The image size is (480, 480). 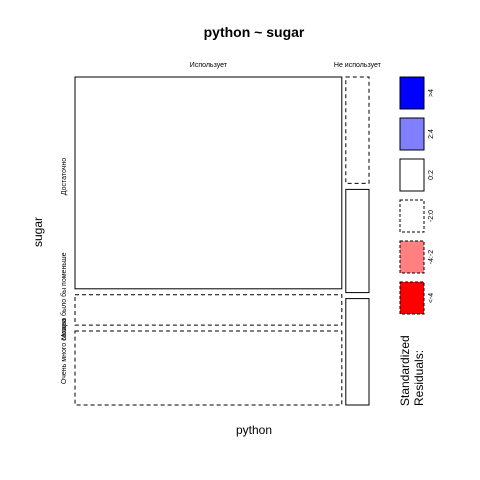 I want to click on residuals-legend: >4 2:4 0:2 -2:0 -4:-2 <-4, so click(x=417, y=195).